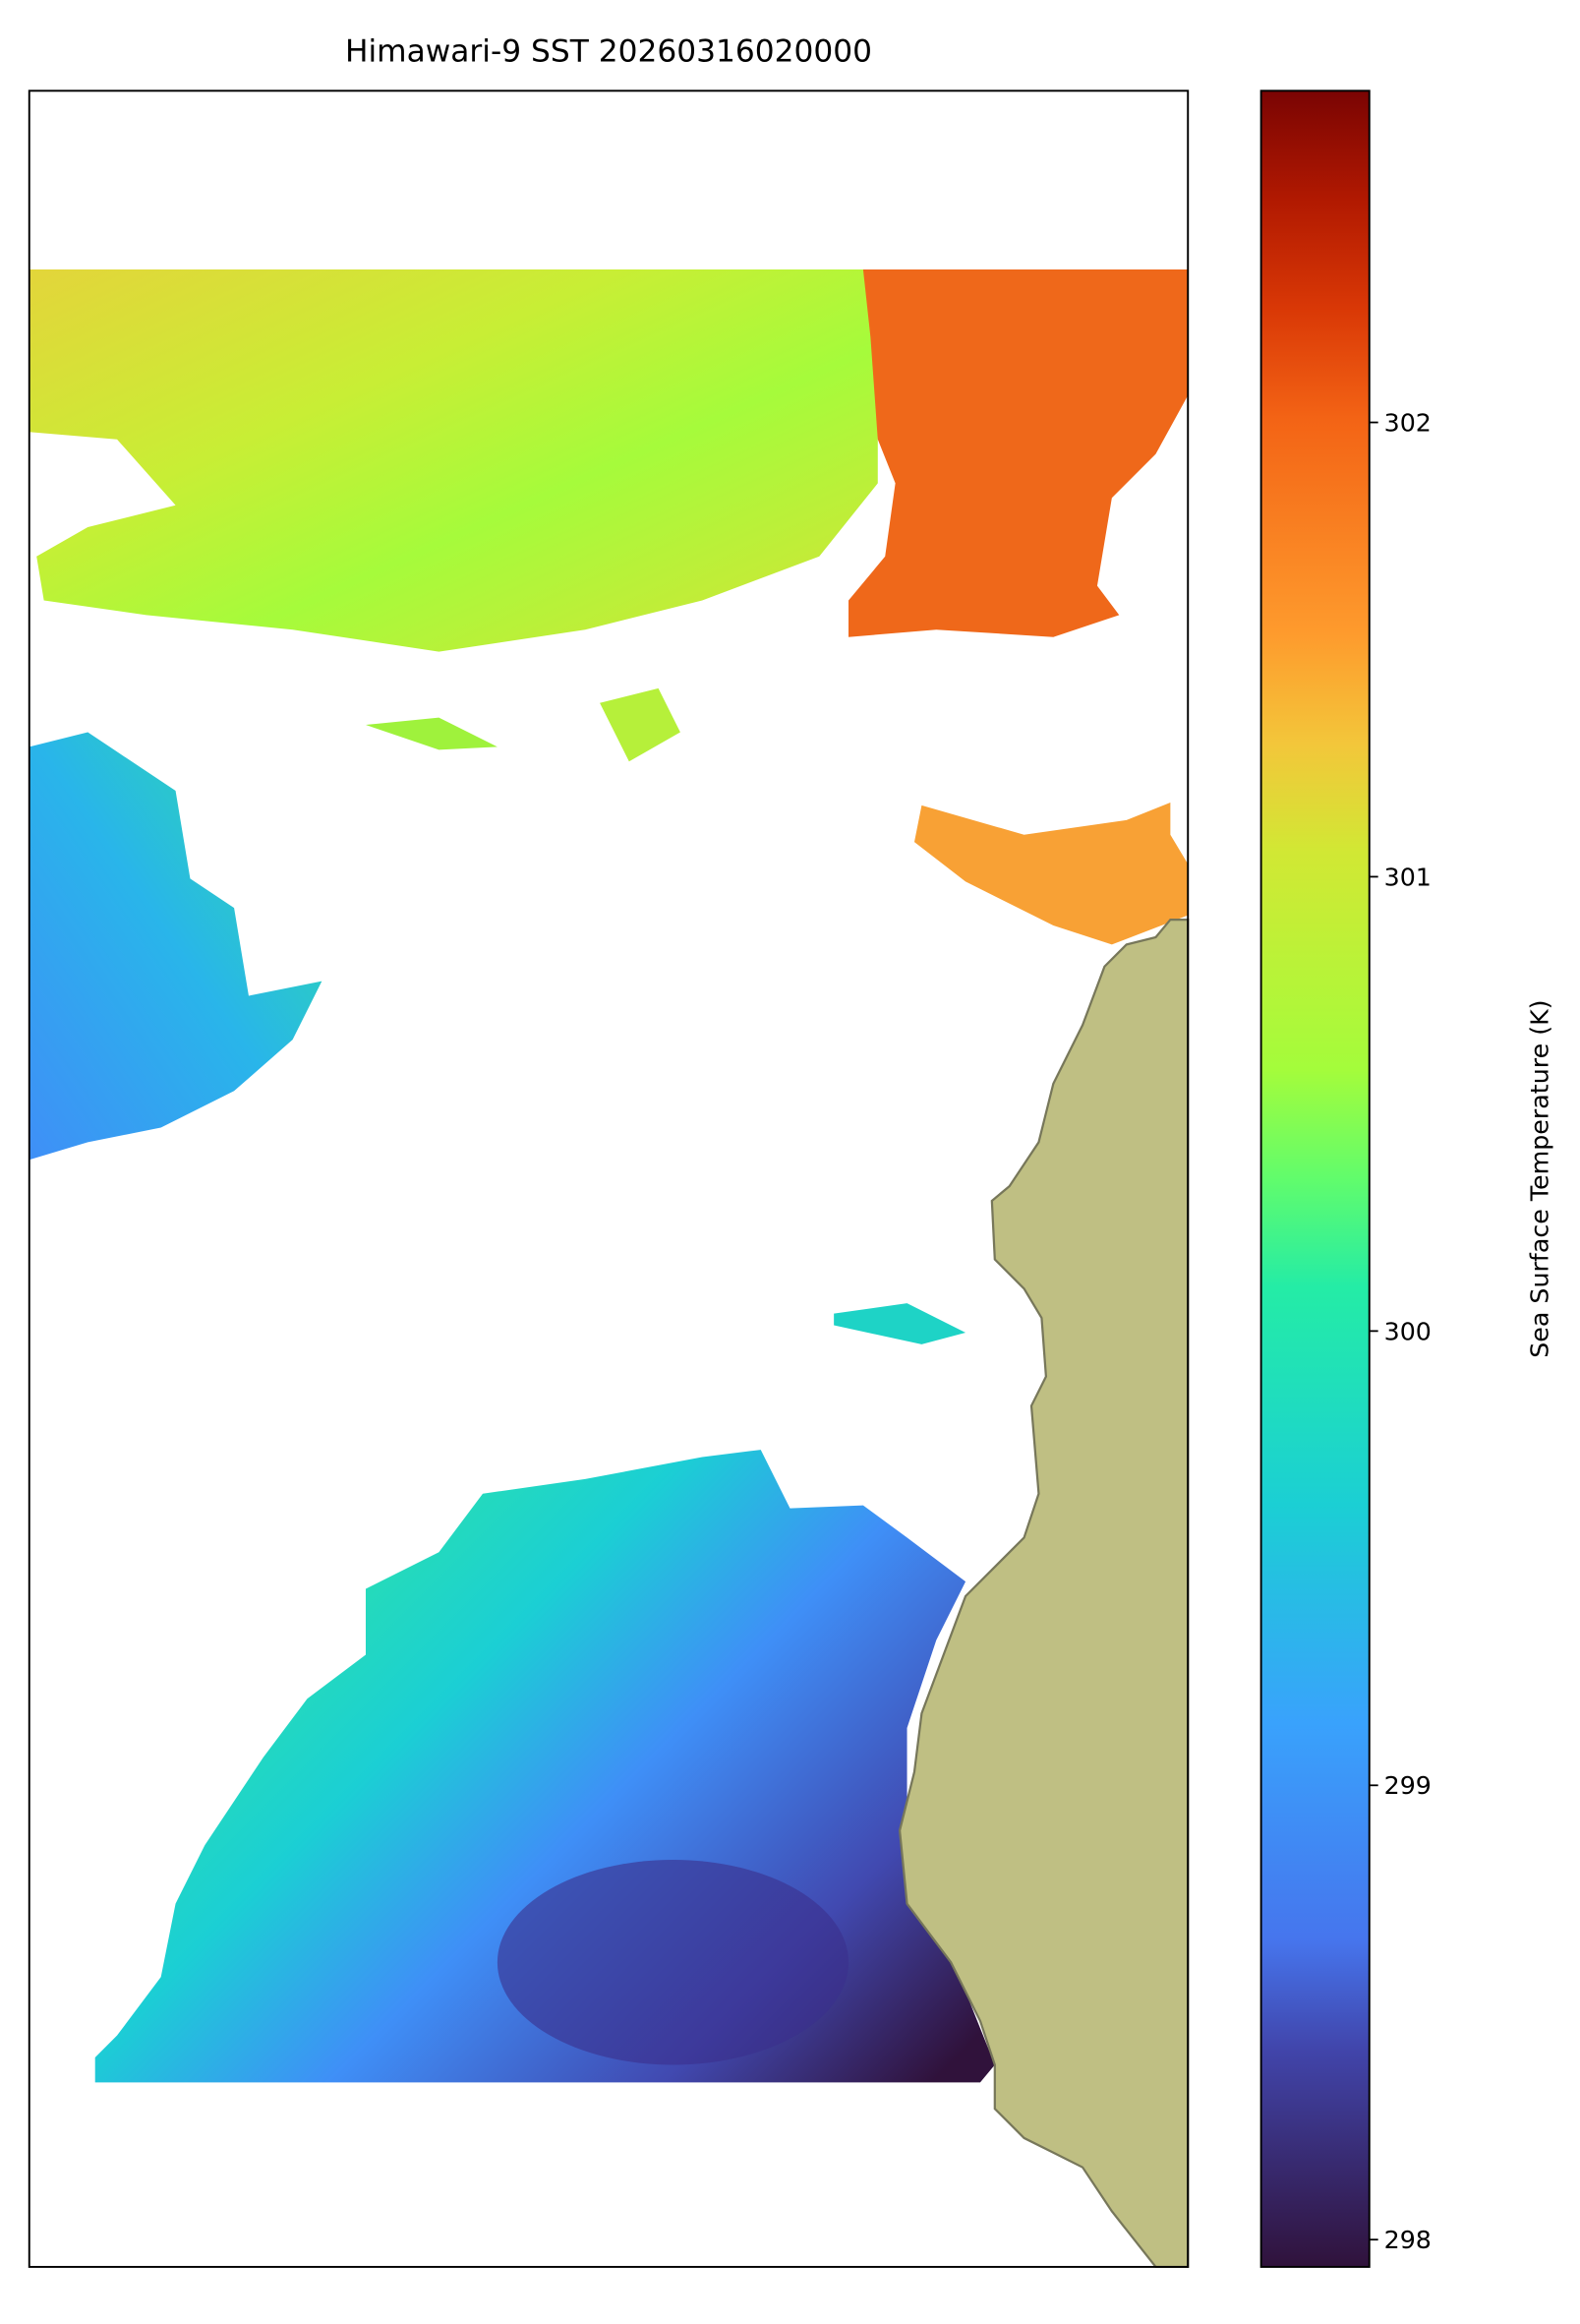  What do you see at coordinates (1408, 422) in the screenshot?
I see `colorbar-tick-label: 302` at bounding box center [1408, 422].